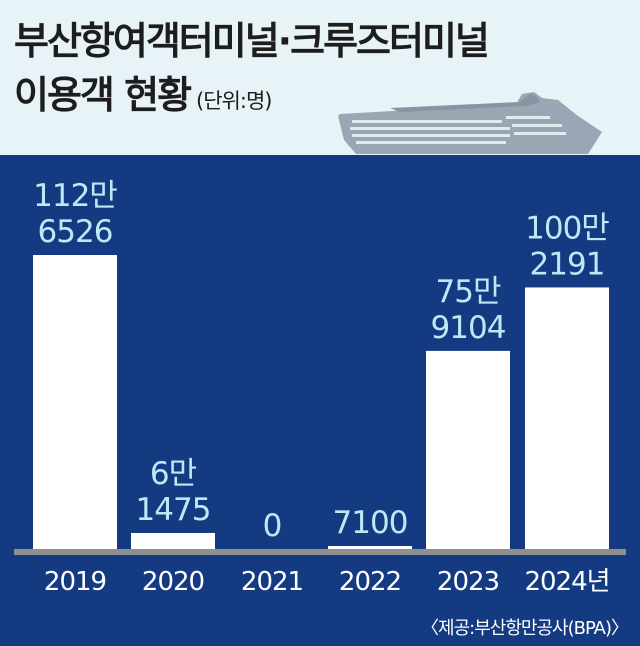 The height and width of the screenshot is (646, 640). What do you see at coordinates (320, 552) in the screenshot?
I see `x-axis-baseline` at bounding box center [320, 552].